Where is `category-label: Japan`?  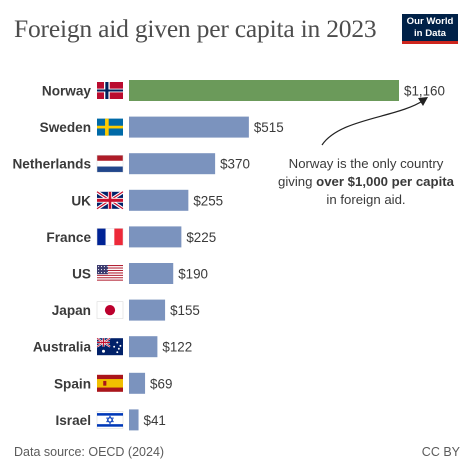
category-label: Japan is located at coordinates (71, 310).